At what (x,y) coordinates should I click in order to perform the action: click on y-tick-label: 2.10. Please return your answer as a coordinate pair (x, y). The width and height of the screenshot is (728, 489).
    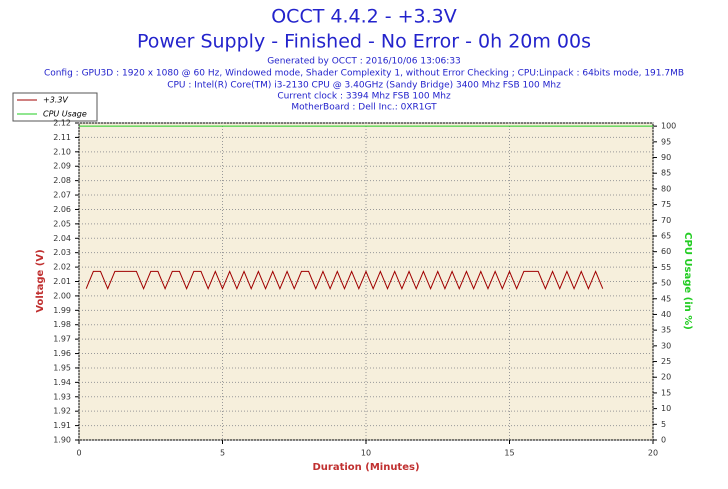
    Looking at the image, I should click on (62, 151).